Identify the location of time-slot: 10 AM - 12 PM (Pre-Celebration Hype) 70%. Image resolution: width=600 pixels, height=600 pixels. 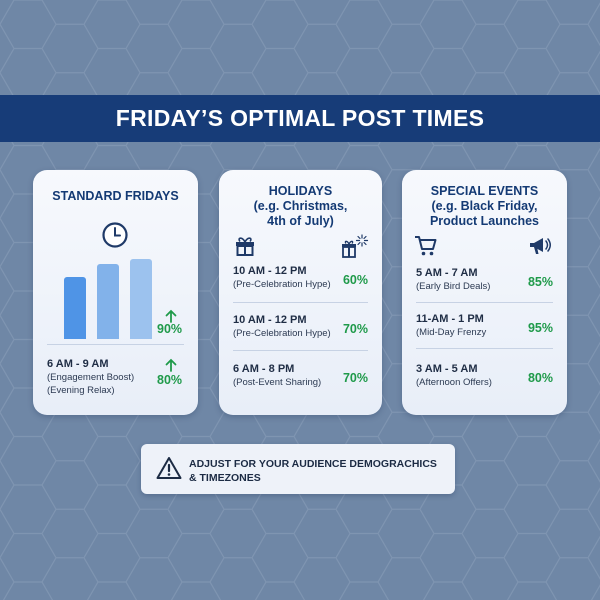
(300, 326).